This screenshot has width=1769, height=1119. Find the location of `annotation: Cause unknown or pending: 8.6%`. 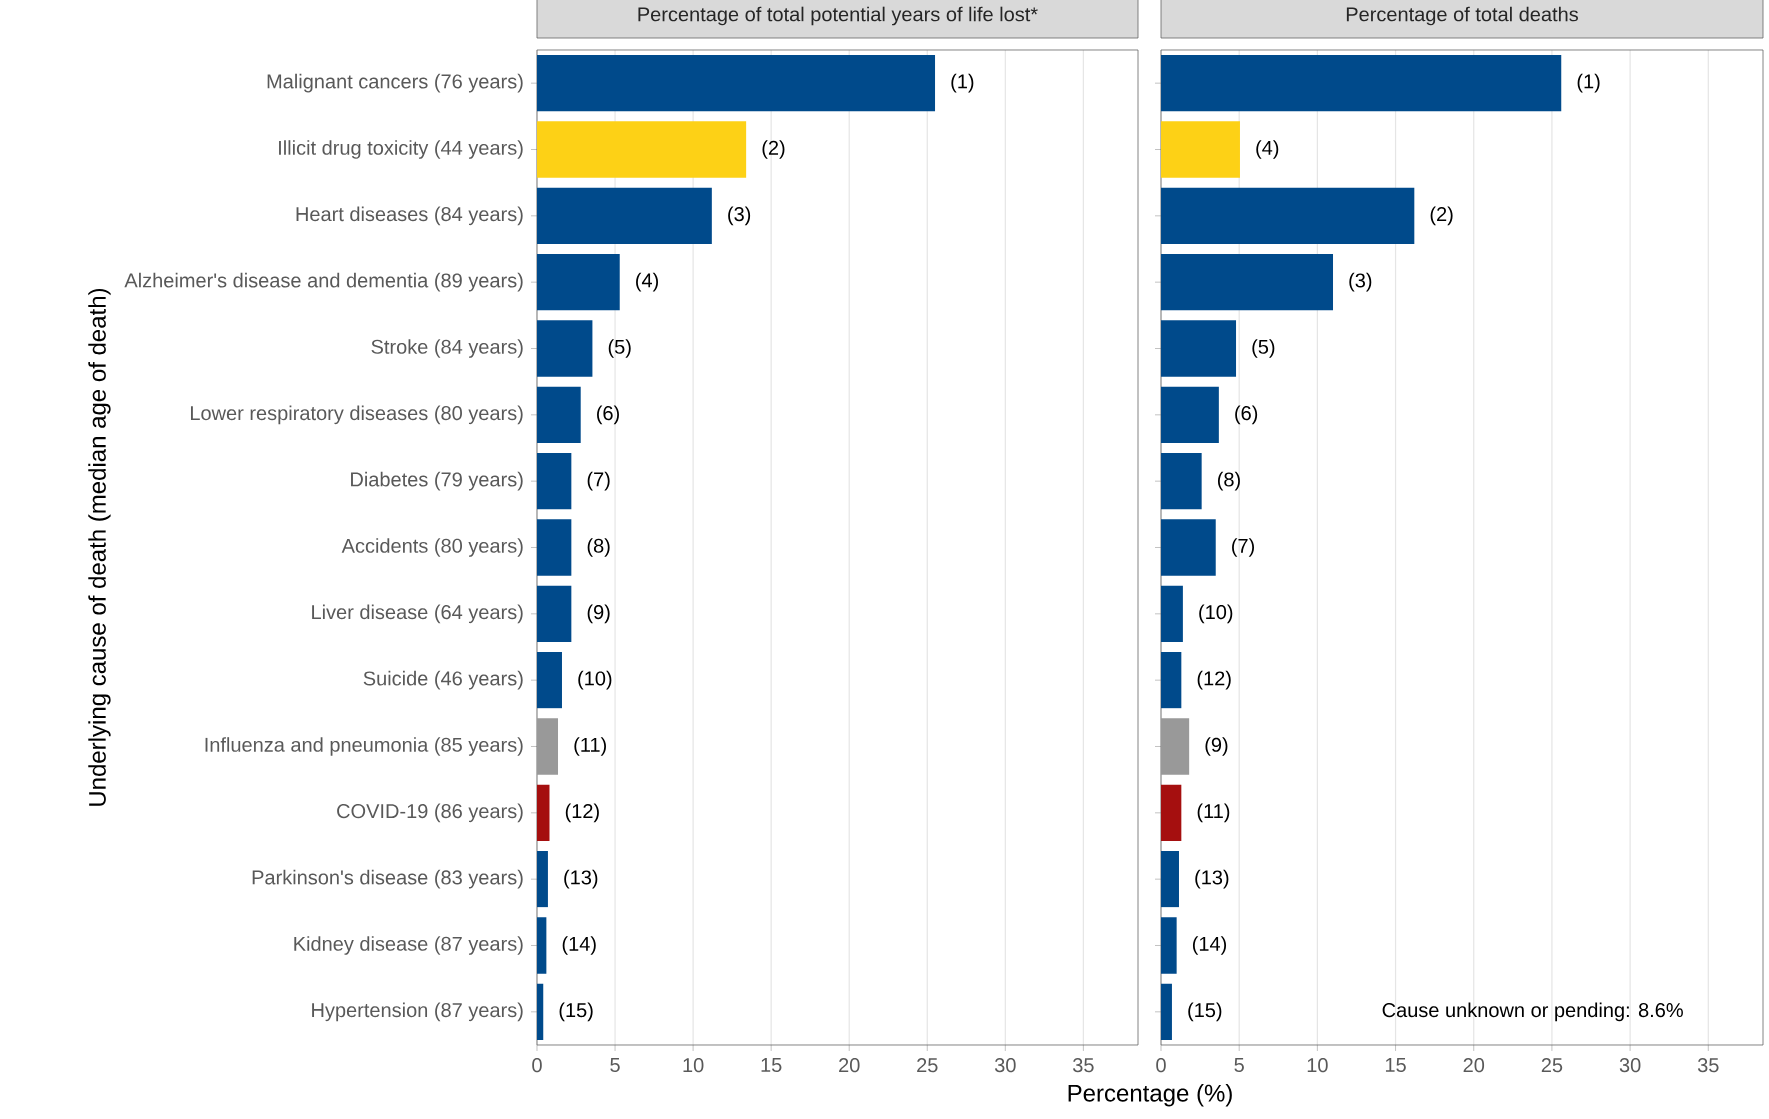

annotation: Cause unknown or pending: 8.6% is located at coordinates (1532, 1012).